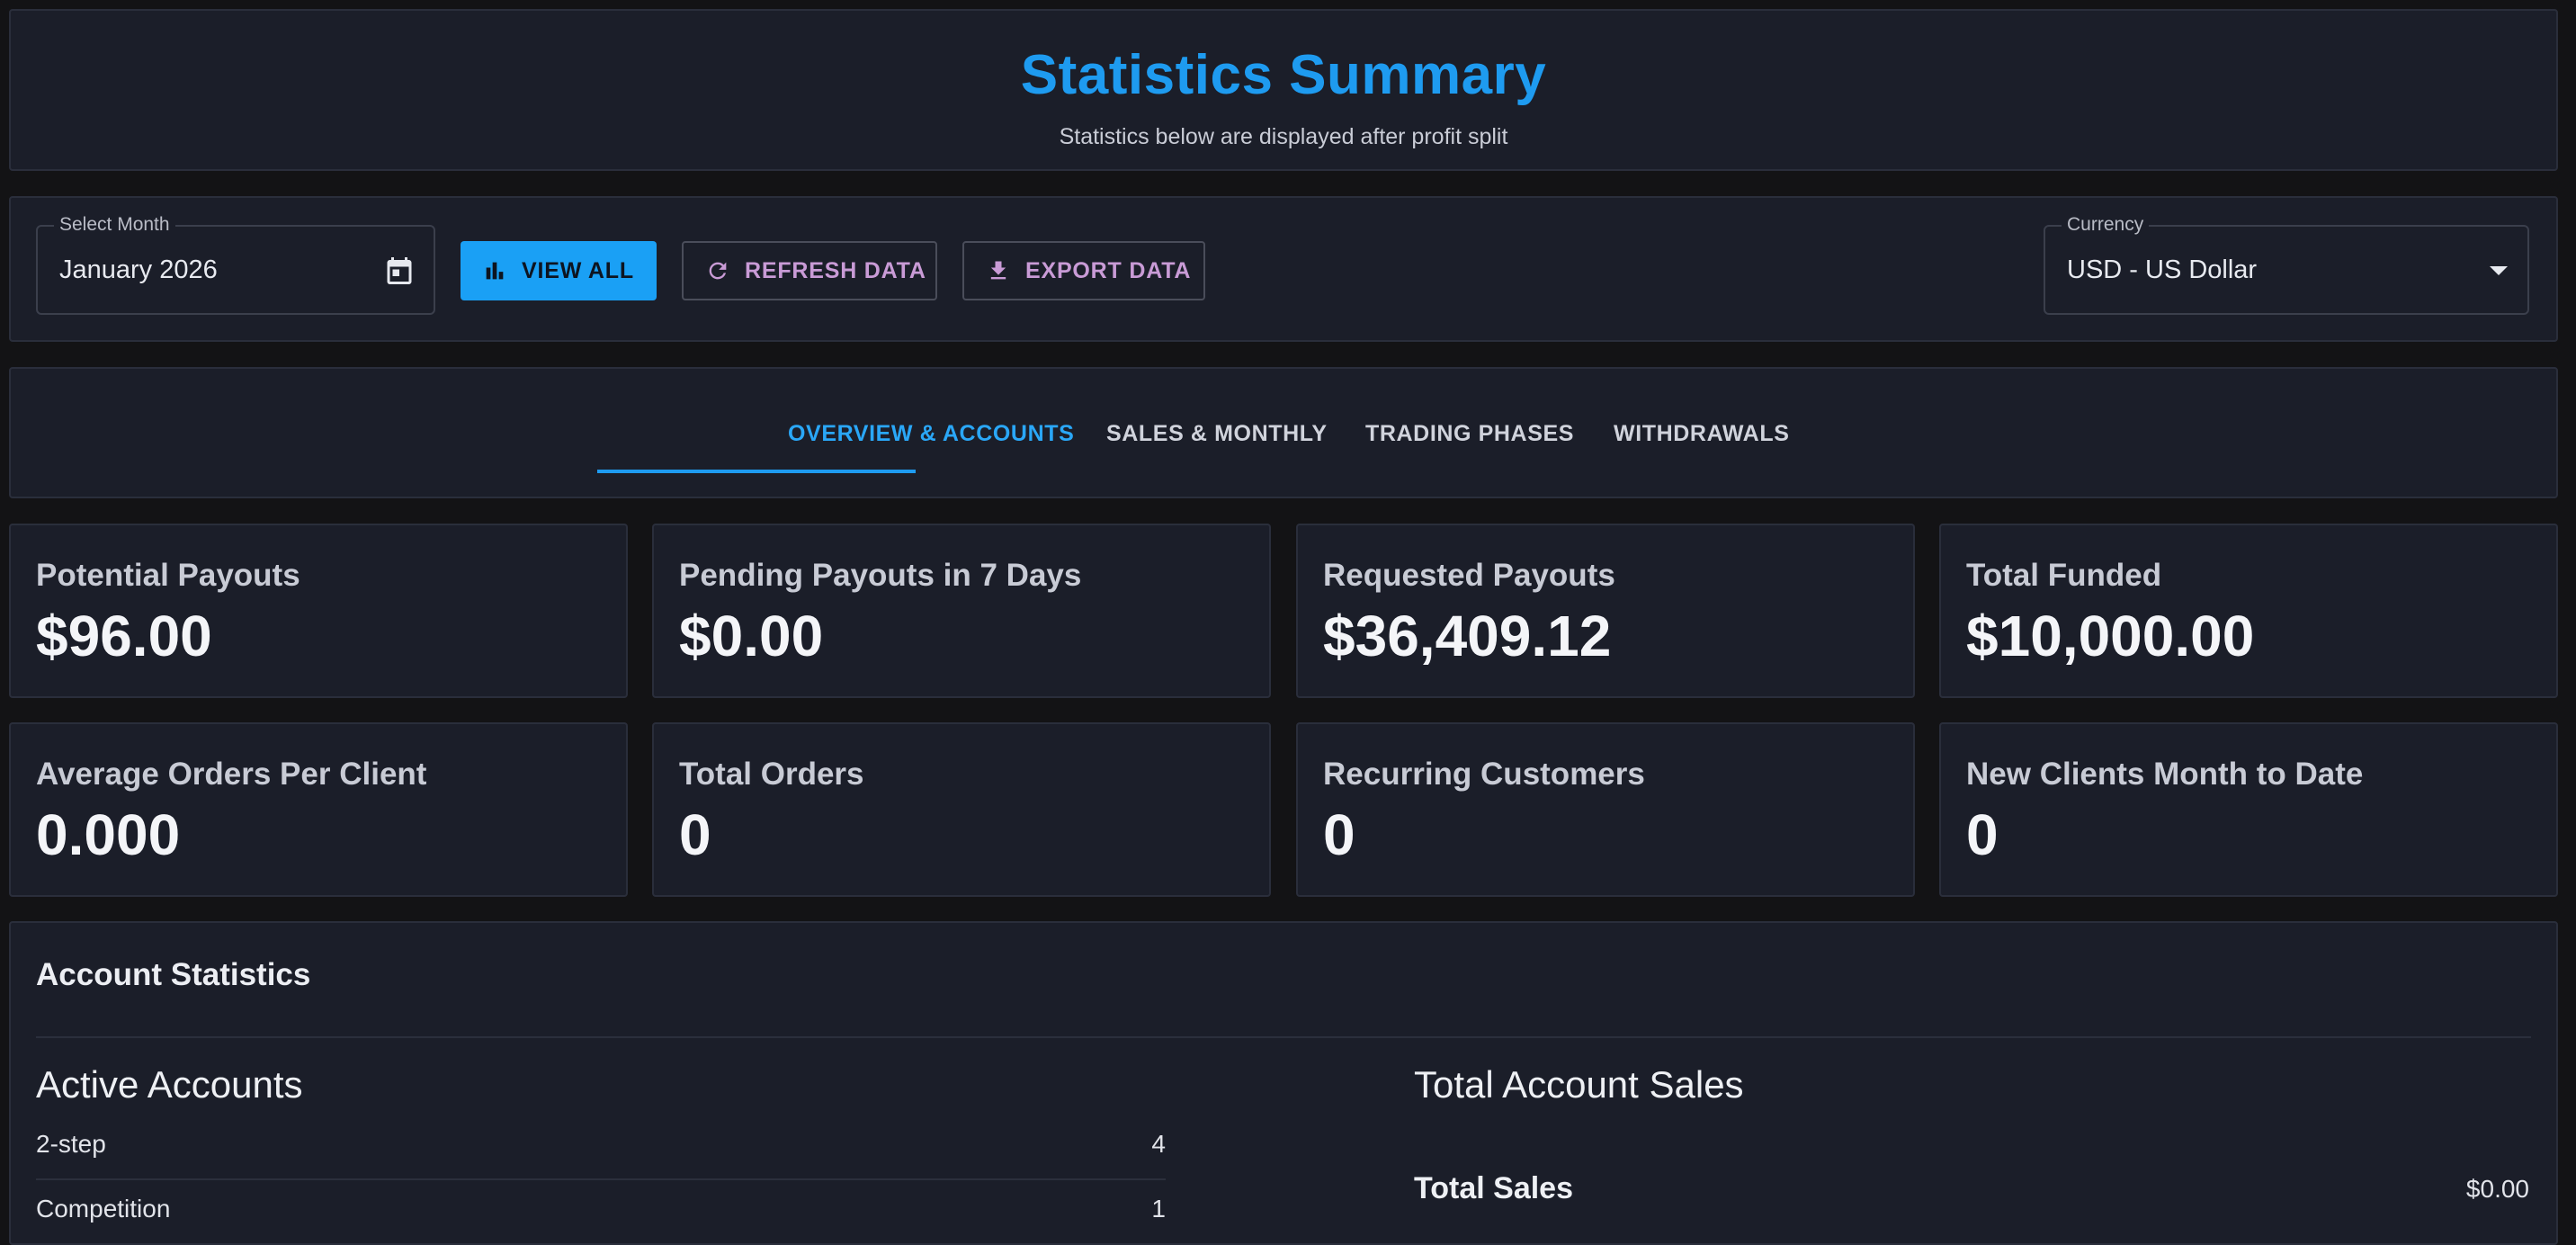  I want to click on calendar-icon, so click(399, 271).